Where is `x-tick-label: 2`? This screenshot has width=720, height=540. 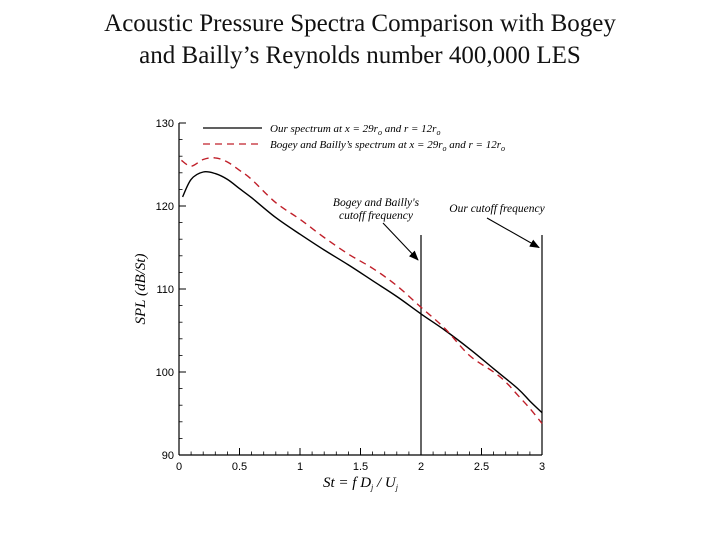
x-tick-label: 2 is located at coordinates (421, 467).